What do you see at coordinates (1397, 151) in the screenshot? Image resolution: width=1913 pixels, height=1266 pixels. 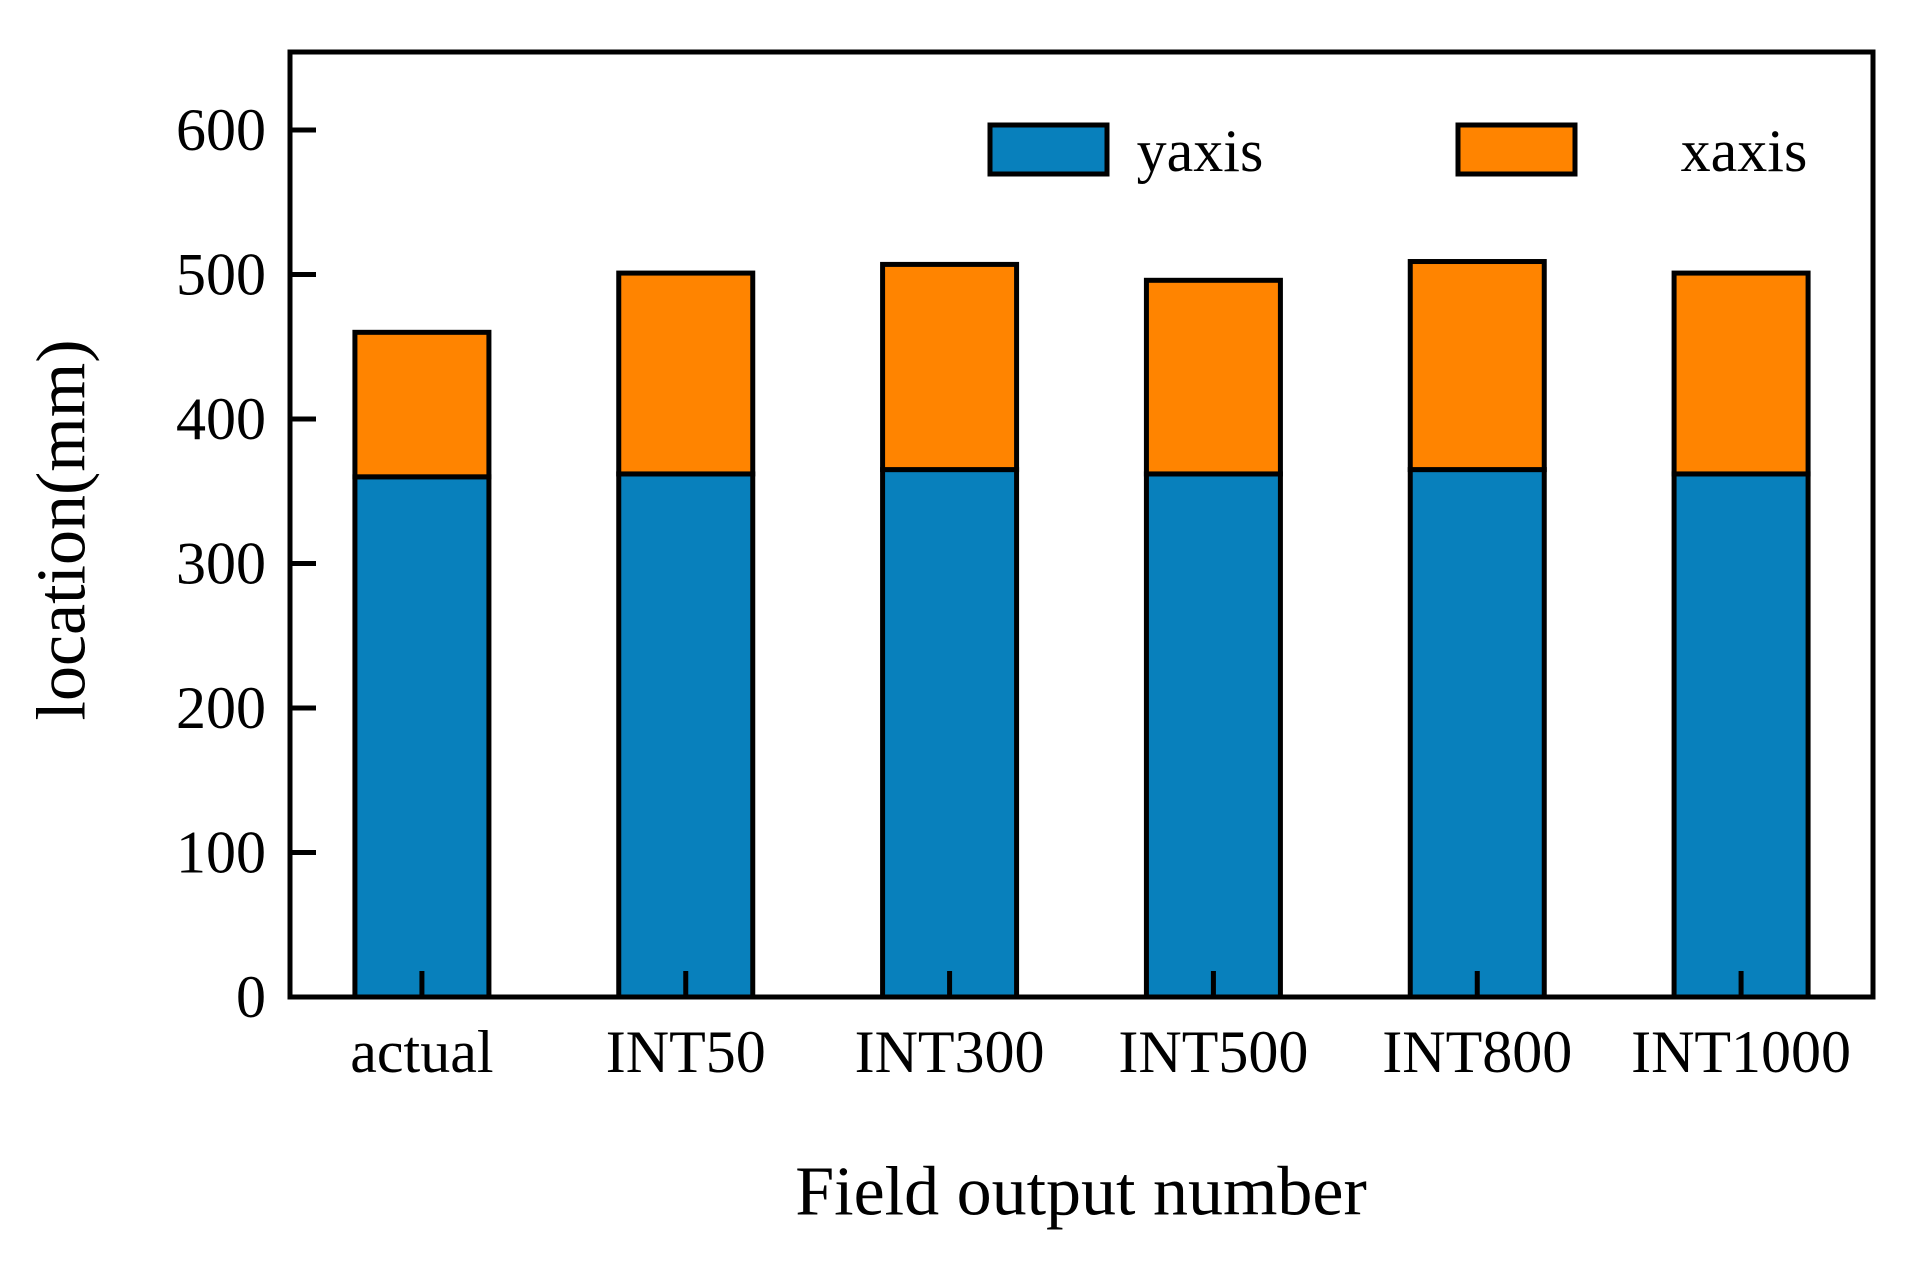 I see `legend: yaxis xaxis` at bounding box center [1397, 151].